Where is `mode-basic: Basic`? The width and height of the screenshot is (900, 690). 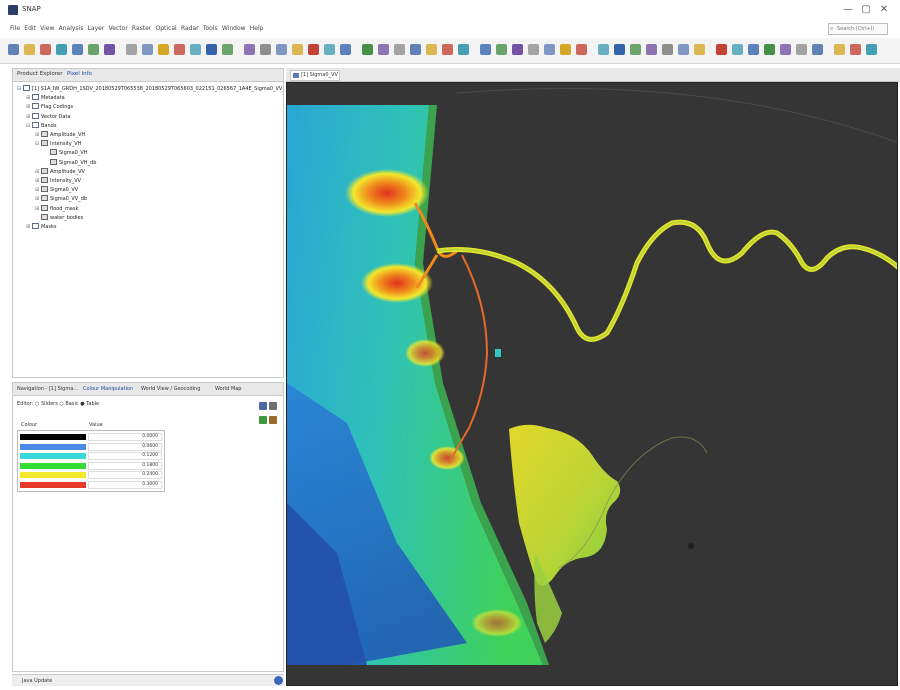
mode-basic: Basic is located at coordinates (72, 404).